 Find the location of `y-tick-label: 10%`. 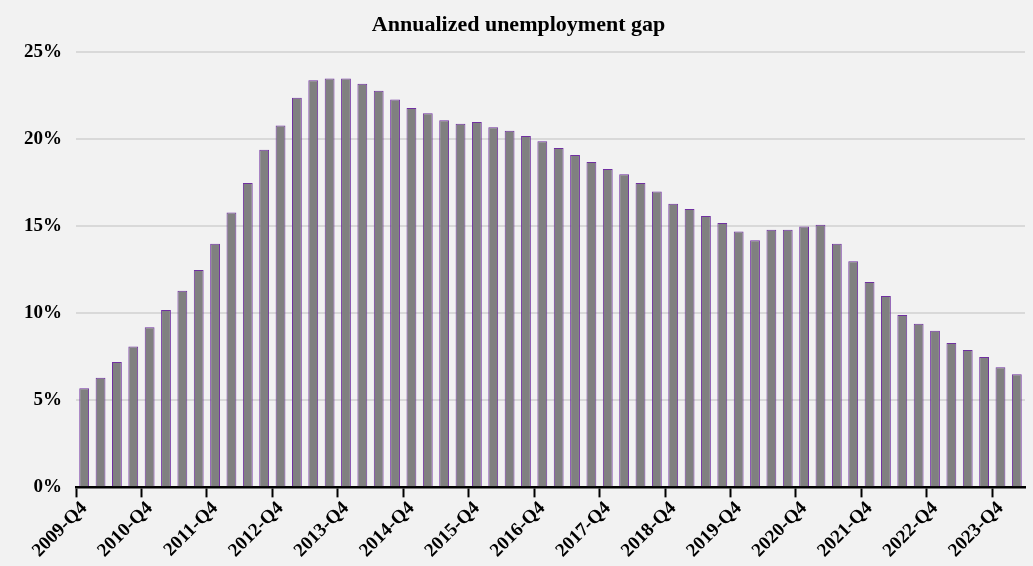

y-tick-label: 10% is located at coordinates (43, 312).